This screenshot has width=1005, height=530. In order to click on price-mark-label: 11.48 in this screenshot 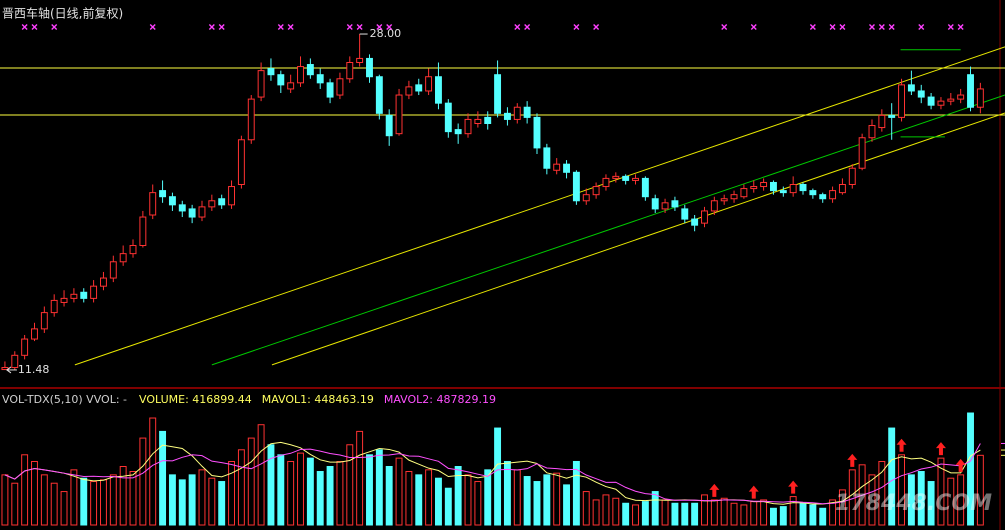, I will do `click(33, 369)`.